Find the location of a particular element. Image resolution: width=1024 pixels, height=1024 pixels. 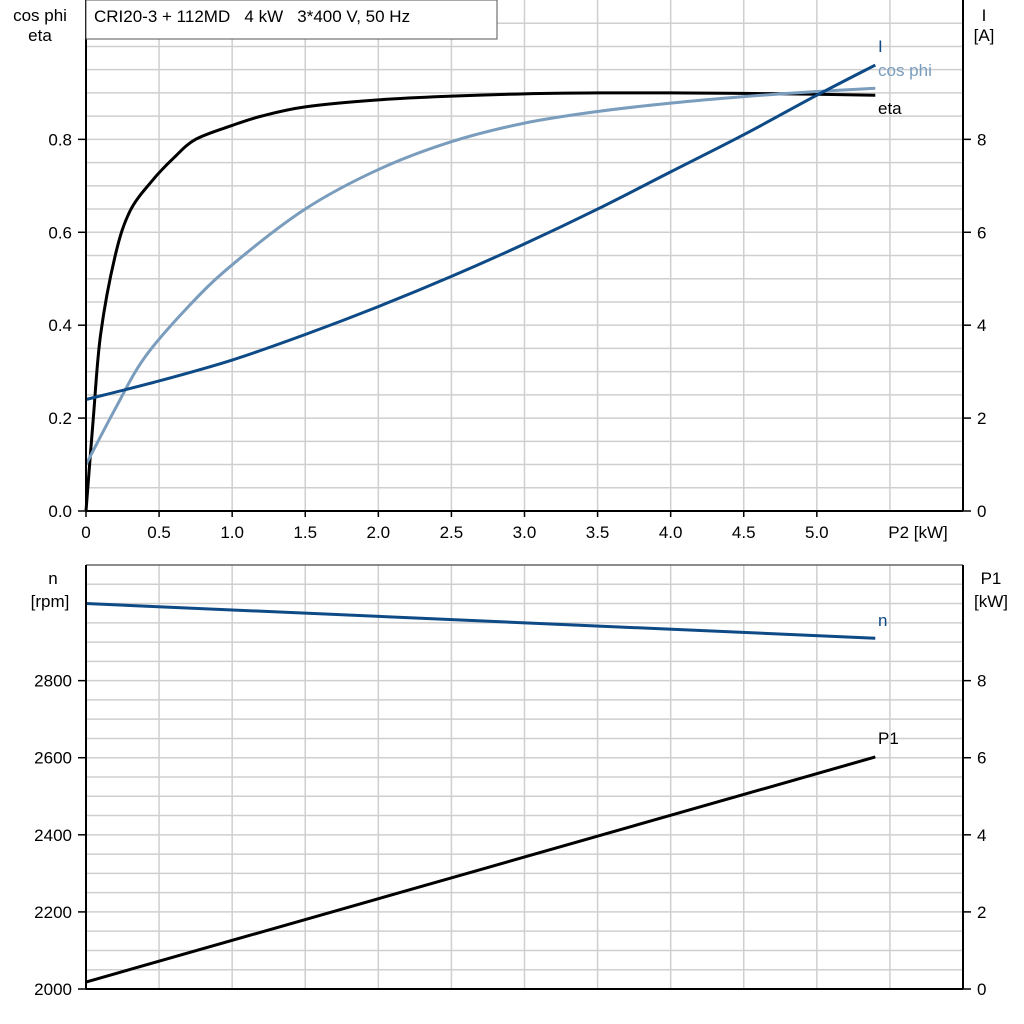

top-left-axis-label-1: cos phi is located at coordinates (40, 15).